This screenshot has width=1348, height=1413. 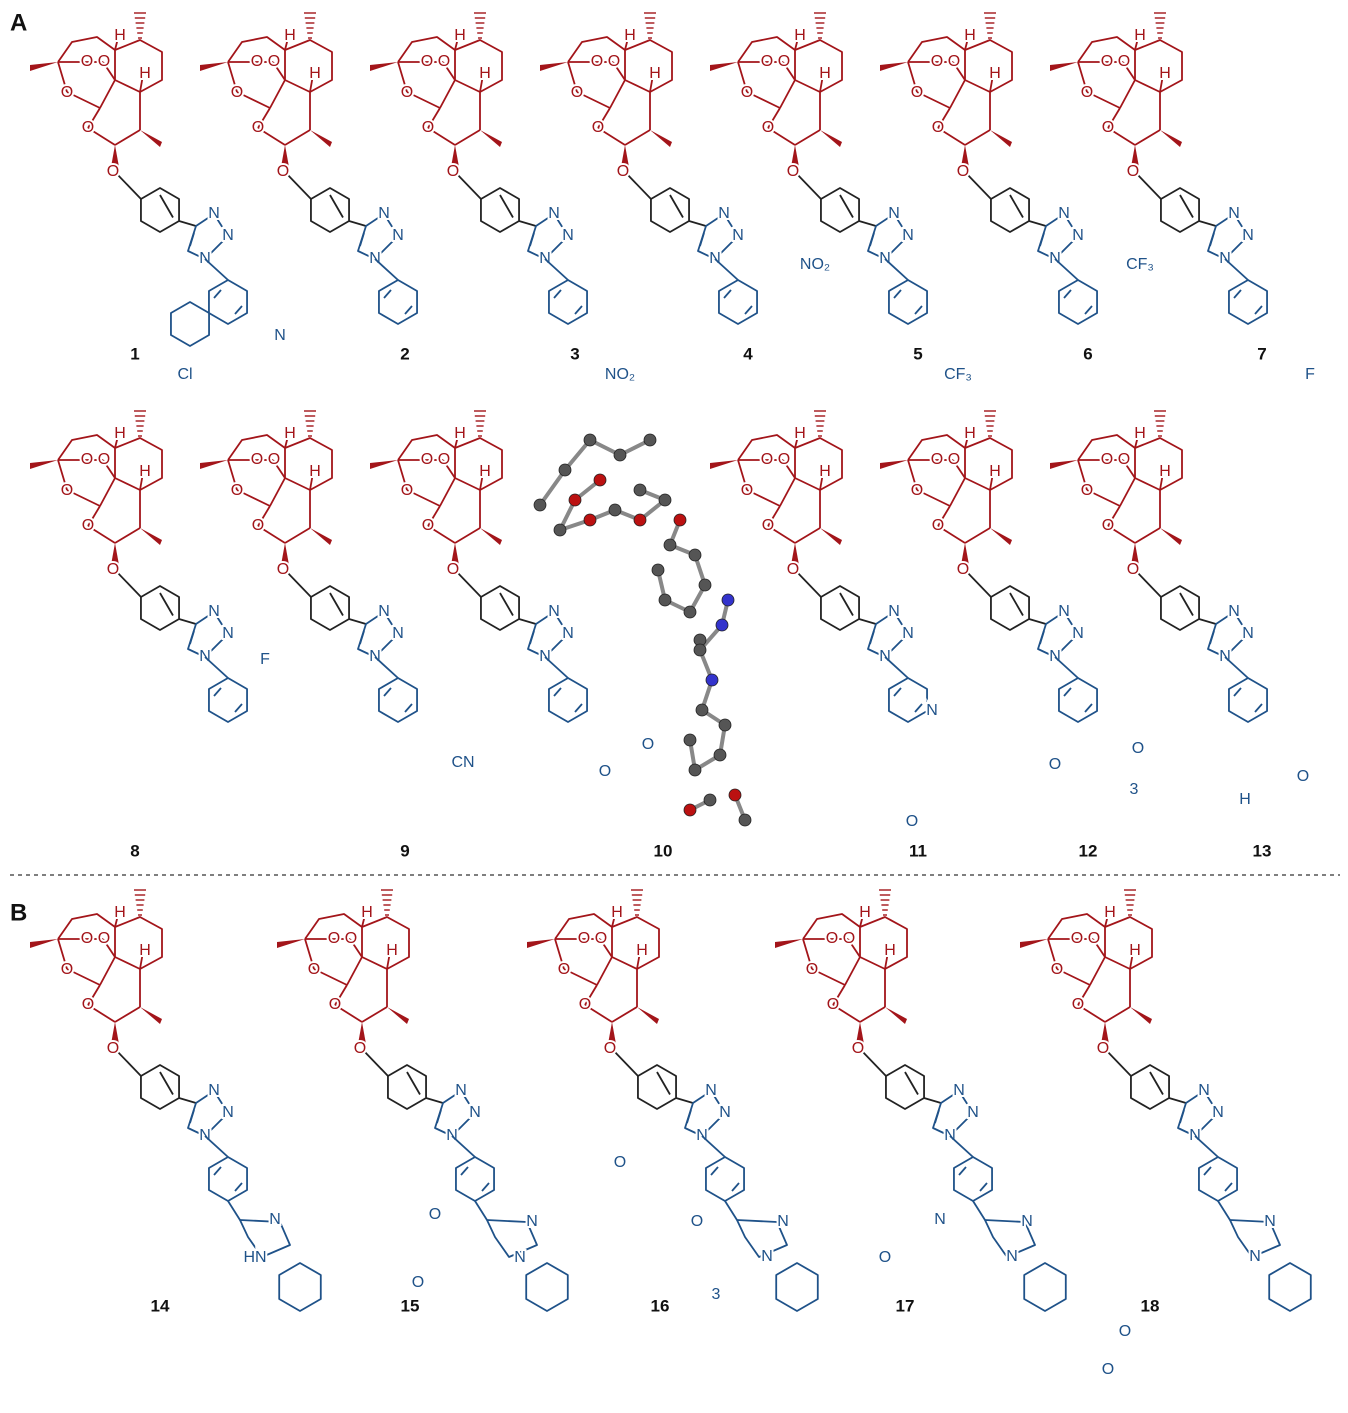 I want to click on atom-label: NO₂, so click(x=815, y=264).